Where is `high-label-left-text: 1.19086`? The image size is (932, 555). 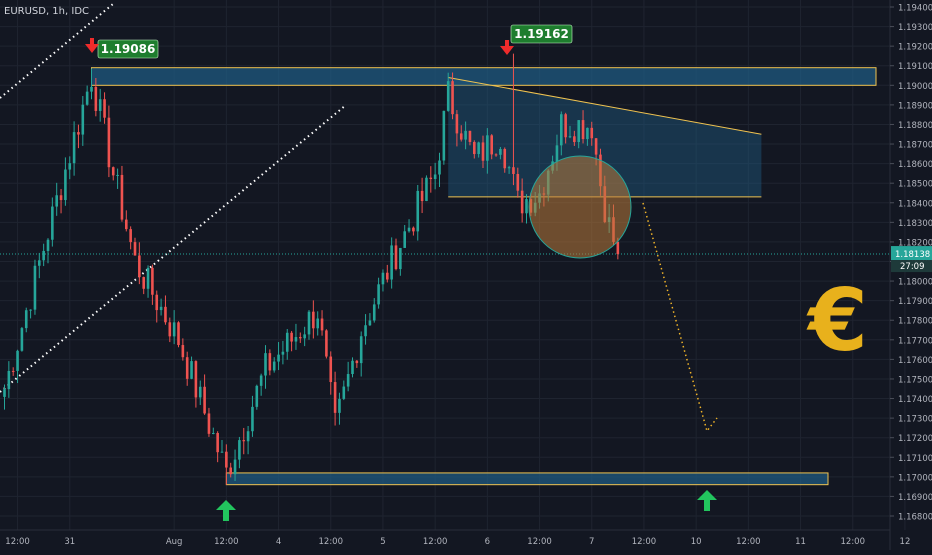
high-label-left-text: 1.19086 is located at coordinates (128, 49).